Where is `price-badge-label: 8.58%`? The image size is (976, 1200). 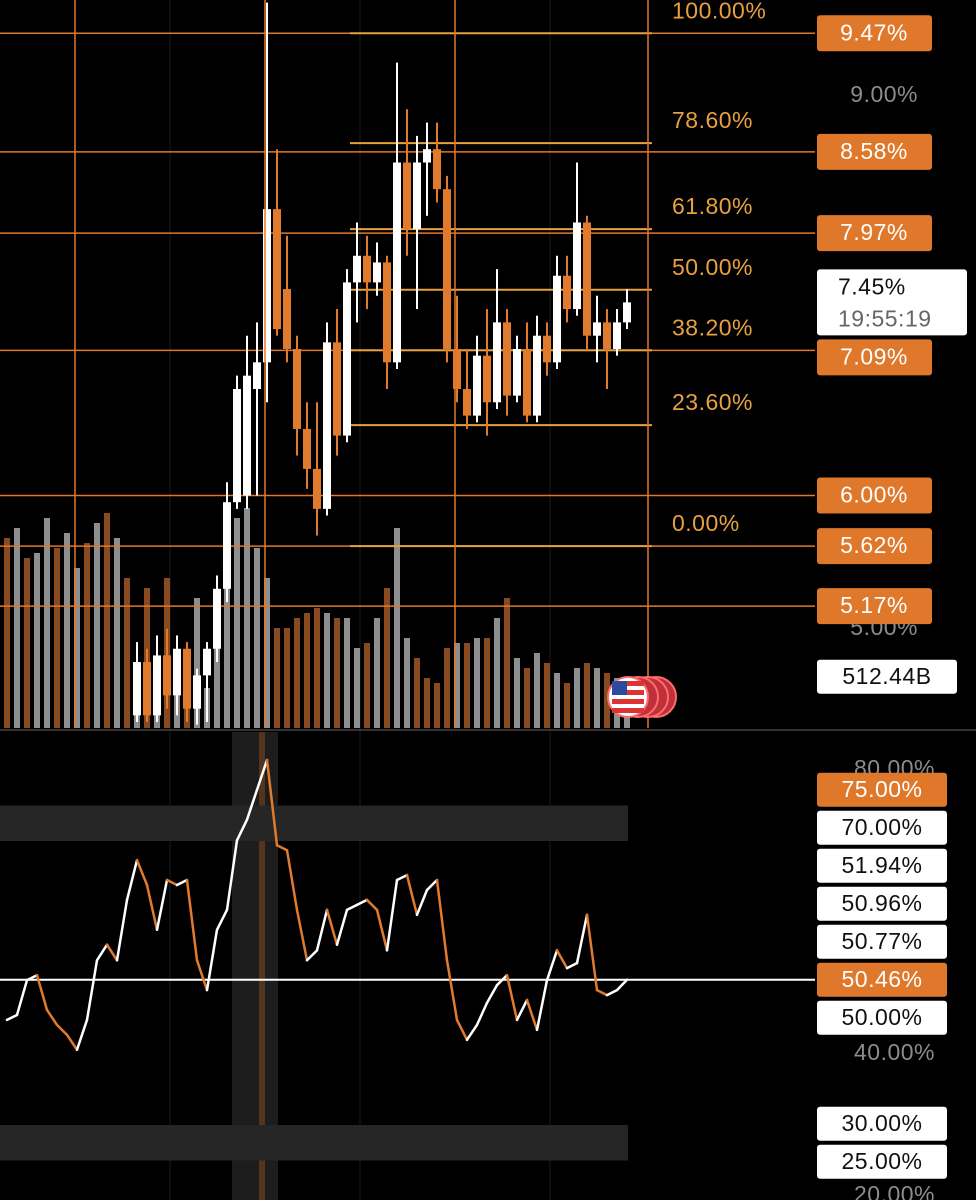
price-badge-label: 8.58% is located at coordinates (874, 151).